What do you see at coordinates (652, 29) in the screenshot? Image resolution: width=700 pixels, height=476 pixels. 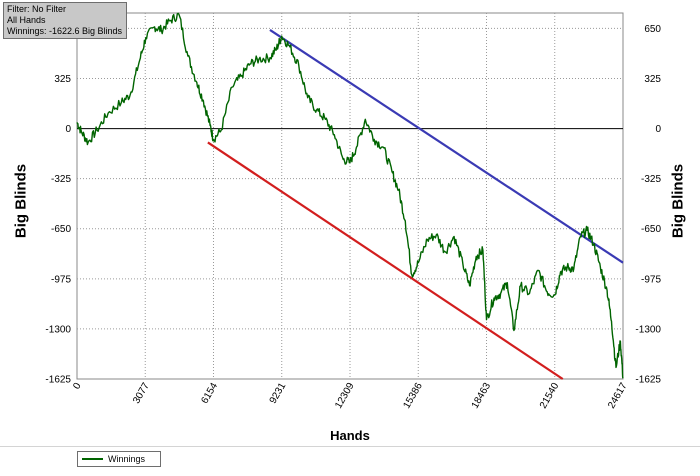 I see `y-tick-label-right: 650` at bounding box center [652, 29].